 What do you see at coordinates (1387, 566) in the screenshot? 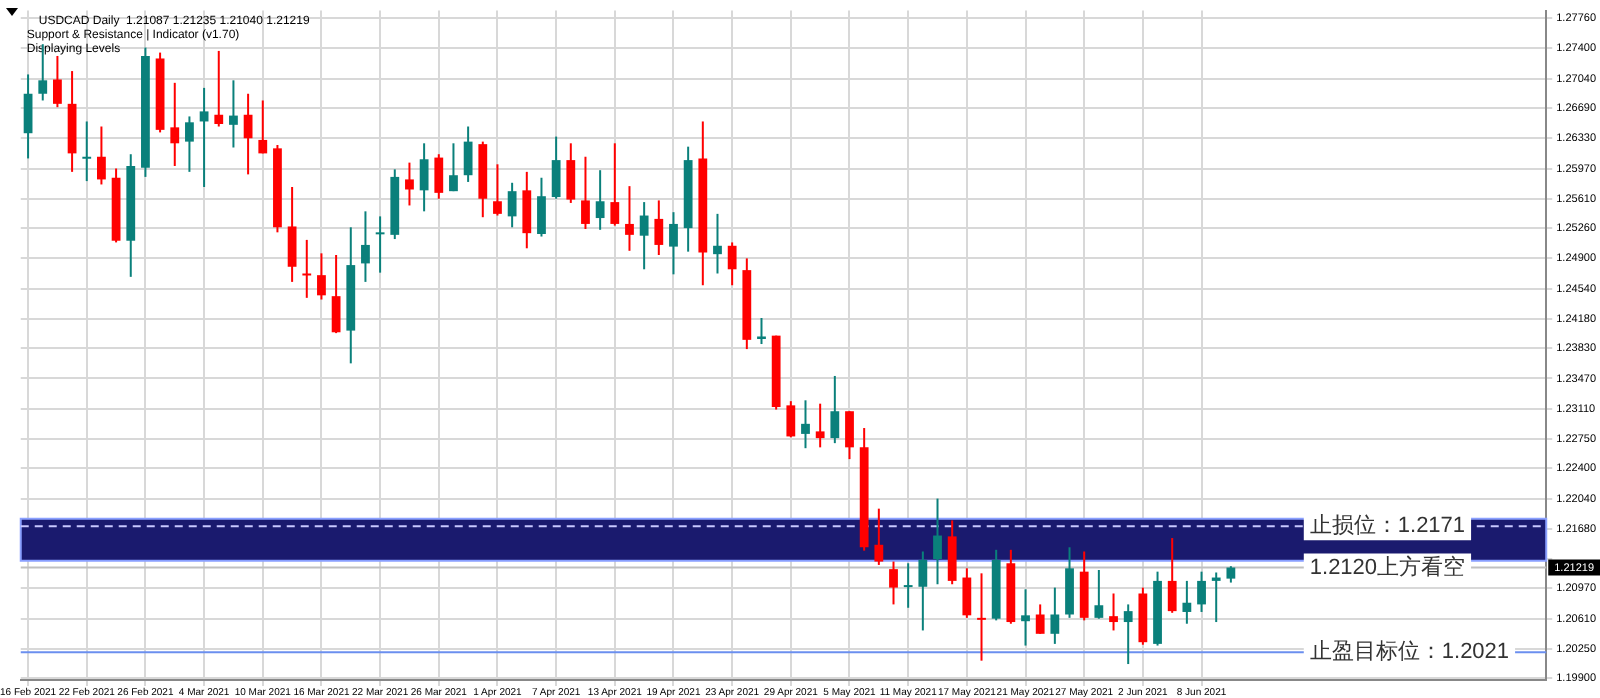
I see `ref-line-label: 1.2120上方看空` at bounding box center [1387, 566].